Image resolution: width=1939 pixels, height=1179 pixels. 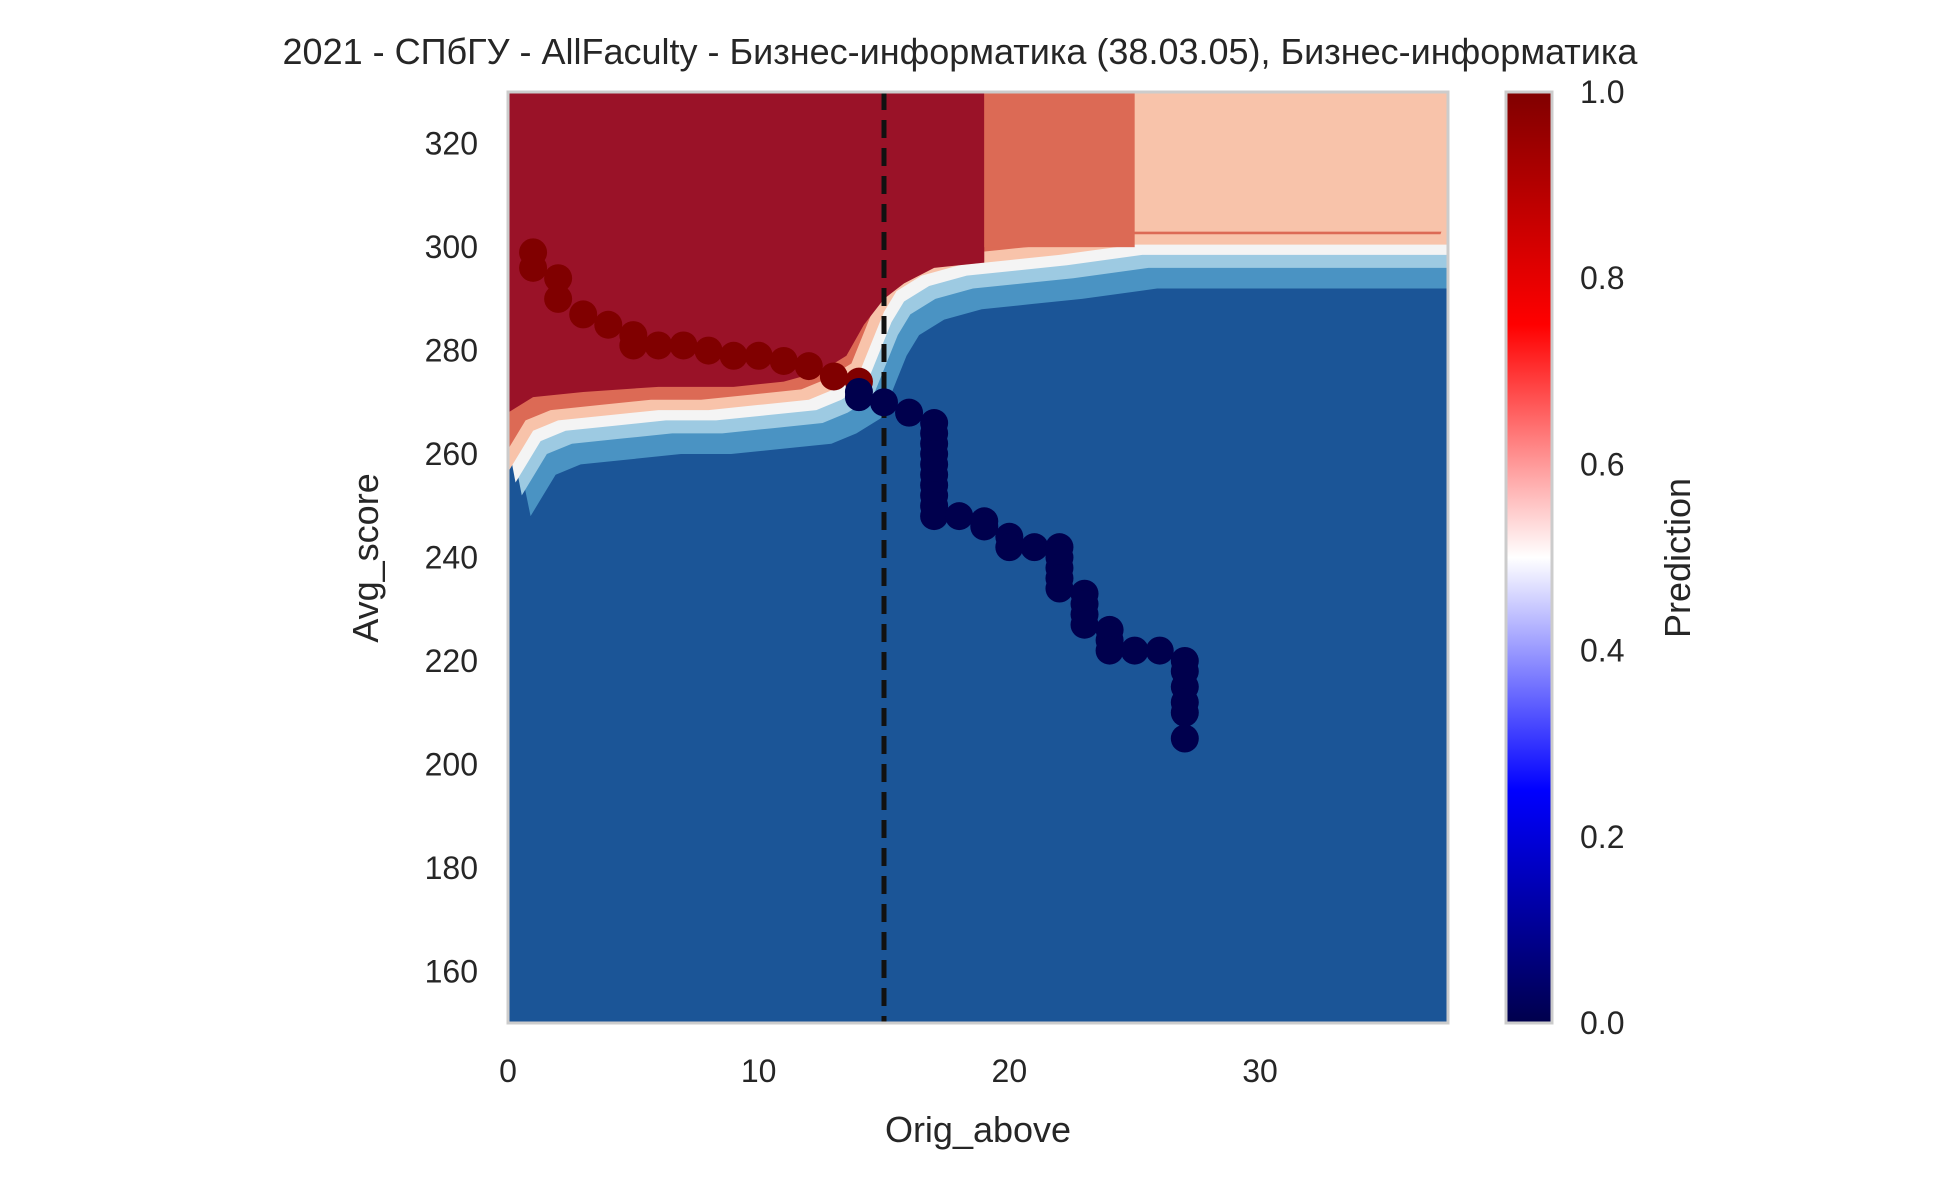 What do you see at coordinates (1010, 1071) in the screenshot?
I see `x-tick-label: 20` at bounding box center [1010, 1071].